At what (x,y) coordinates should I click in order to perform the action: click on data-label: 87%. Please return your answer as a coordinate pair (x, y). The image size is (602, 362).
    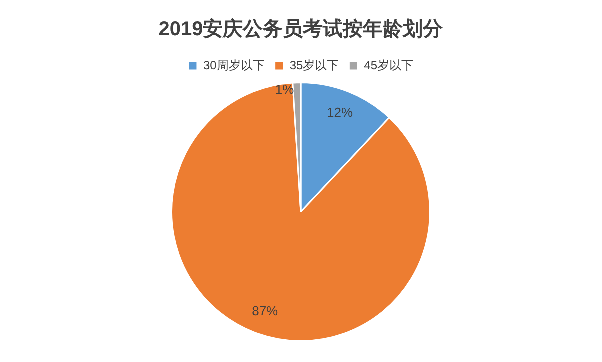
    Looking at the image, I should click on (265, 310).